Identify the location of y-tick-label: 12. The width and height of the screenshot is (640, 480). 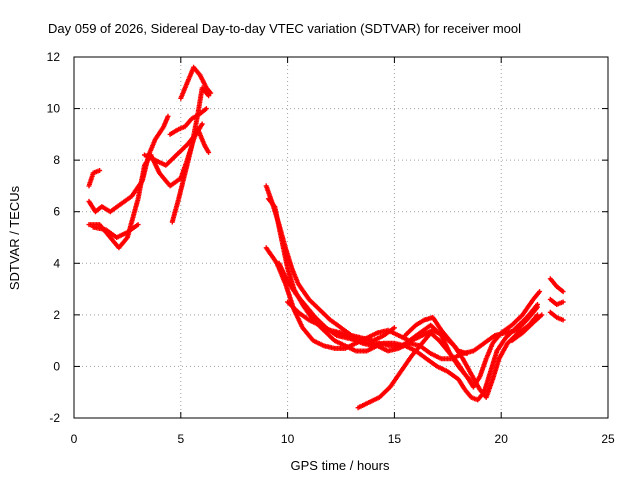
(54, 57).